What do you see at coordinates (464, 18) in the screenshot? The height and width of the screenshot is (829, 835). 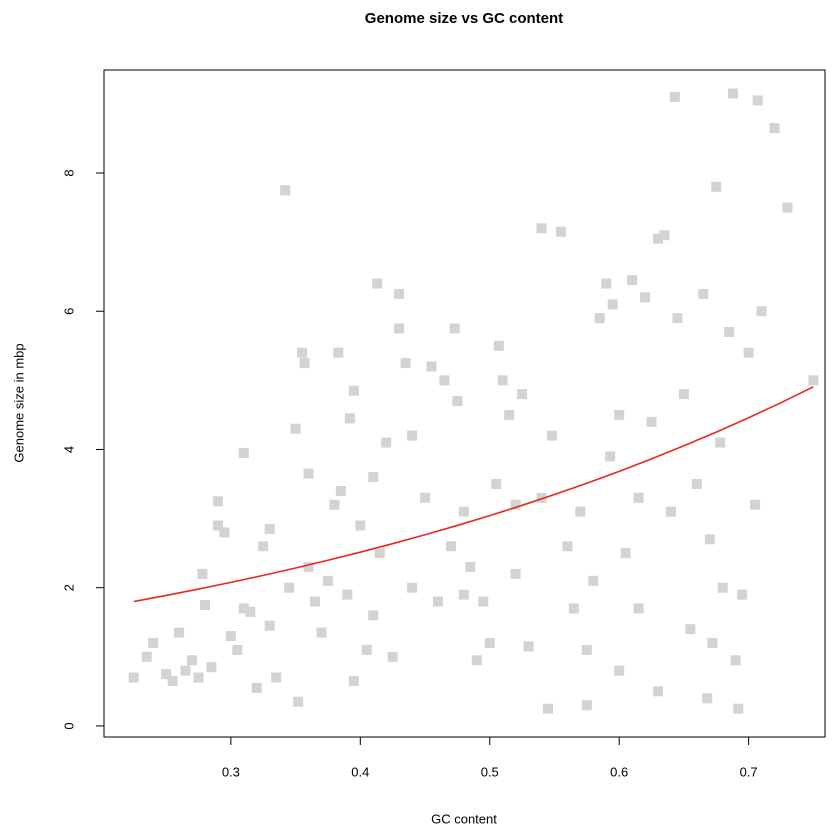 I see `chart-title: Genome size vs GC content` at bounding box center [464, 18].